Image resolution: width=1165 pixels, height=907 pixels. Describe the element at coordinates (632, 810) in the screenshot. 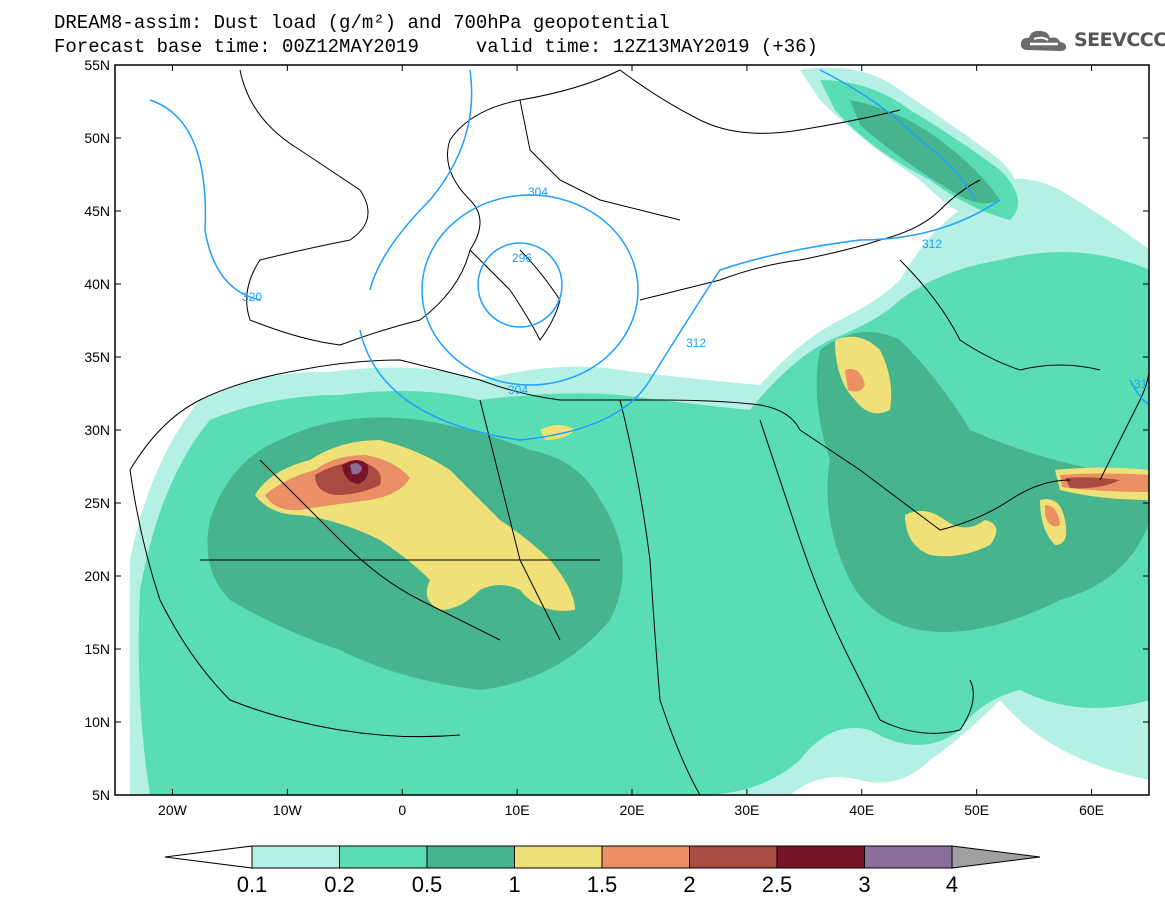

I see `lon-tick-label: 20E` at that location.